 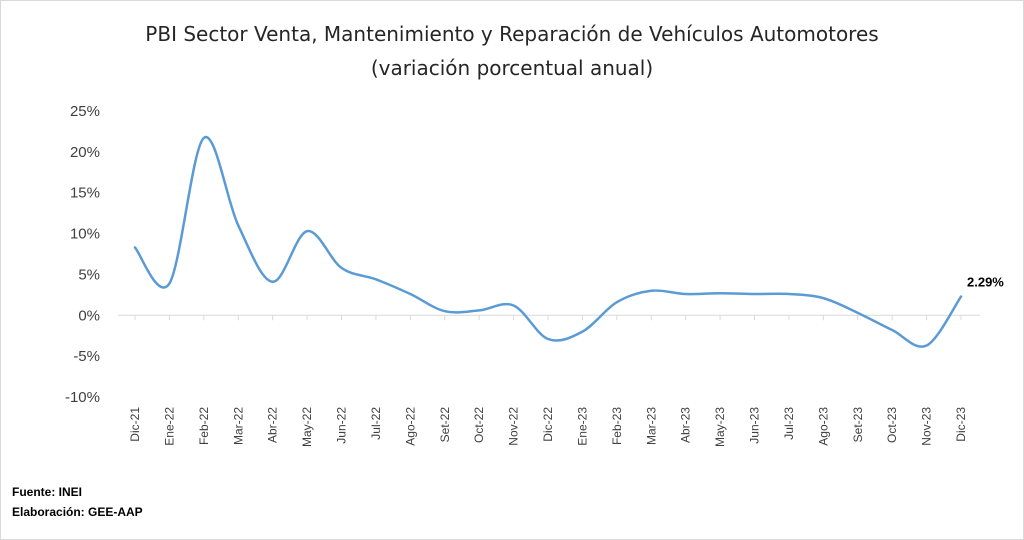 I want to click on elaboration-note: Elaboración: GEE-AAP, so click(x=77, y=512).